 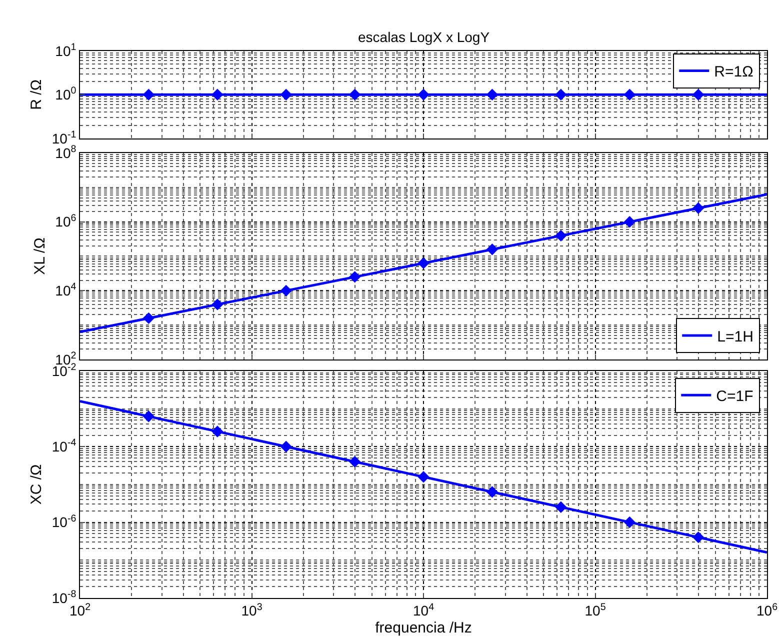 What do you see at coordinates (64, 446) in the screenshot?
I see `y-tick-label: 10$^{-4}$` at bounding box center [64, 446].